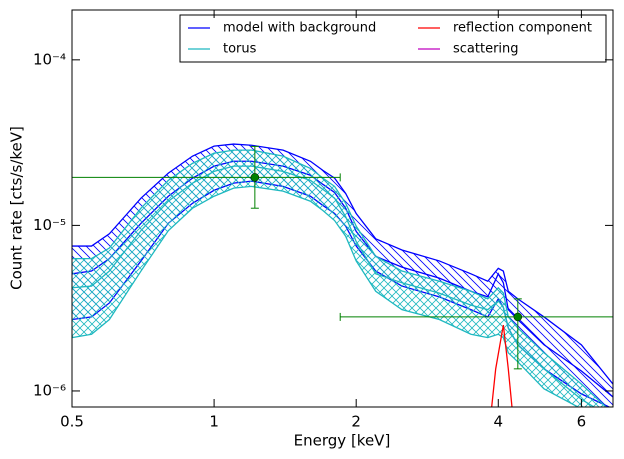 Image resolution: width=624 pixels, height=459 pixels. I want to click on x-tick-label: 6, so click(582, 422).